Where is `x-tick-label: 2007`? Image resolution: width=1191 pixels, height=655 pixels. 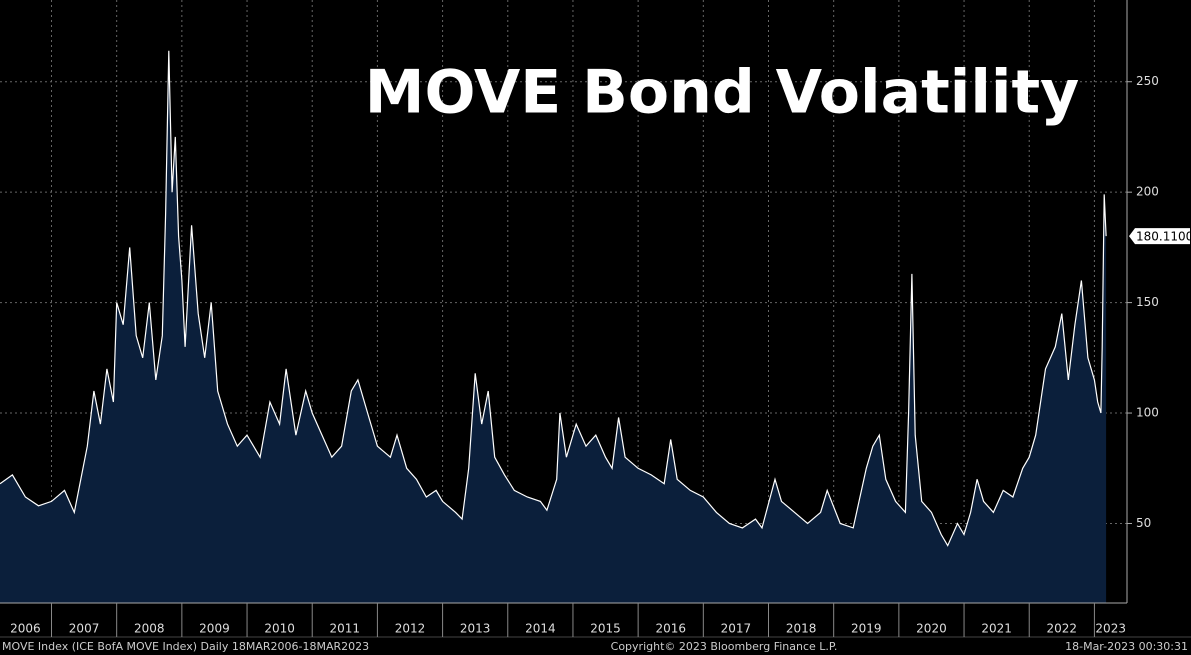 x-tick-label: 2007 is located at coordinates (84, 629).